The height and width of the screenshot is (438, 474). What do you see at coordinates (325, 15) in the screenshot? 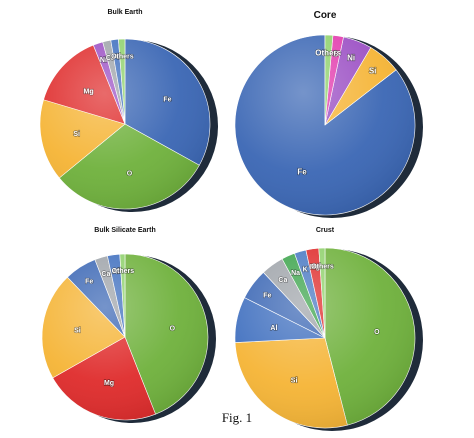
I see `chart-title: Core` at bounding box center [325, 15].